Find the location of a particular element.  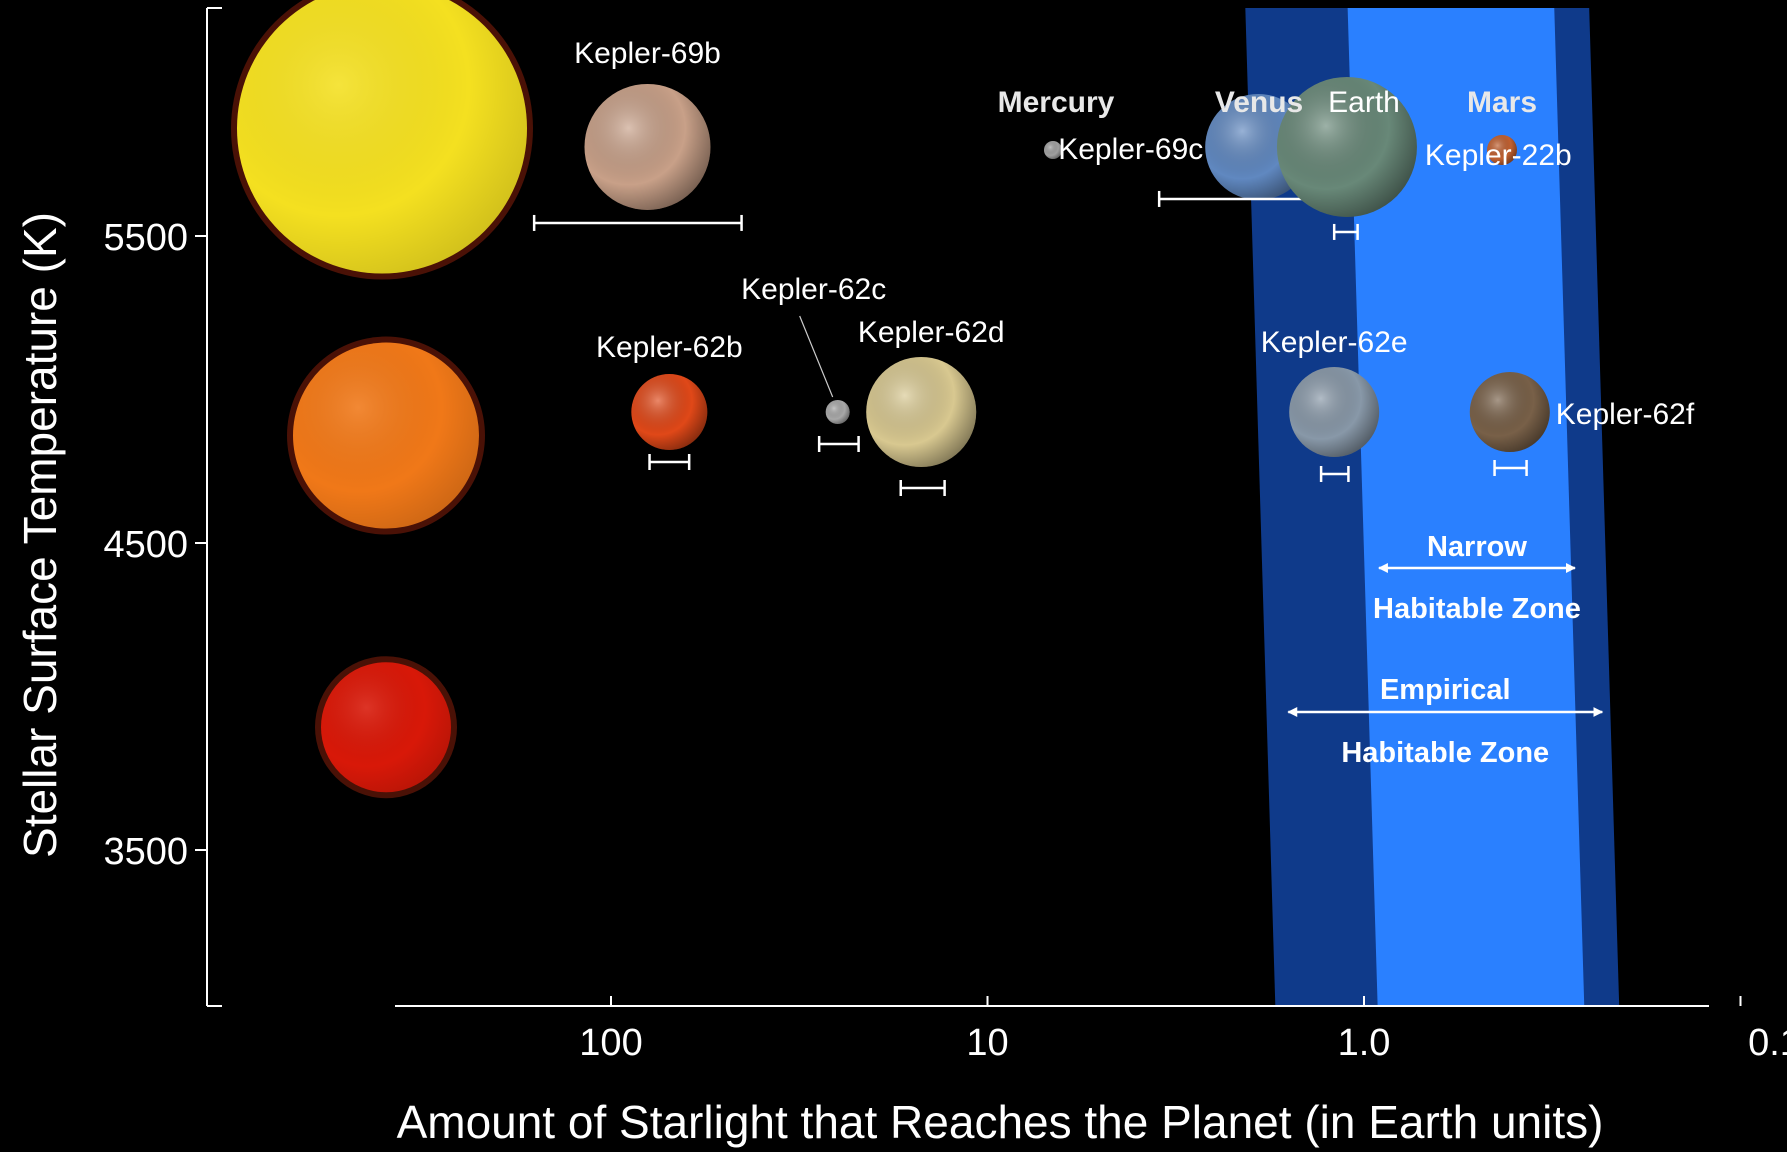

kepler-62f-label: Kepler-62f is located at coordinates (1625, 414).